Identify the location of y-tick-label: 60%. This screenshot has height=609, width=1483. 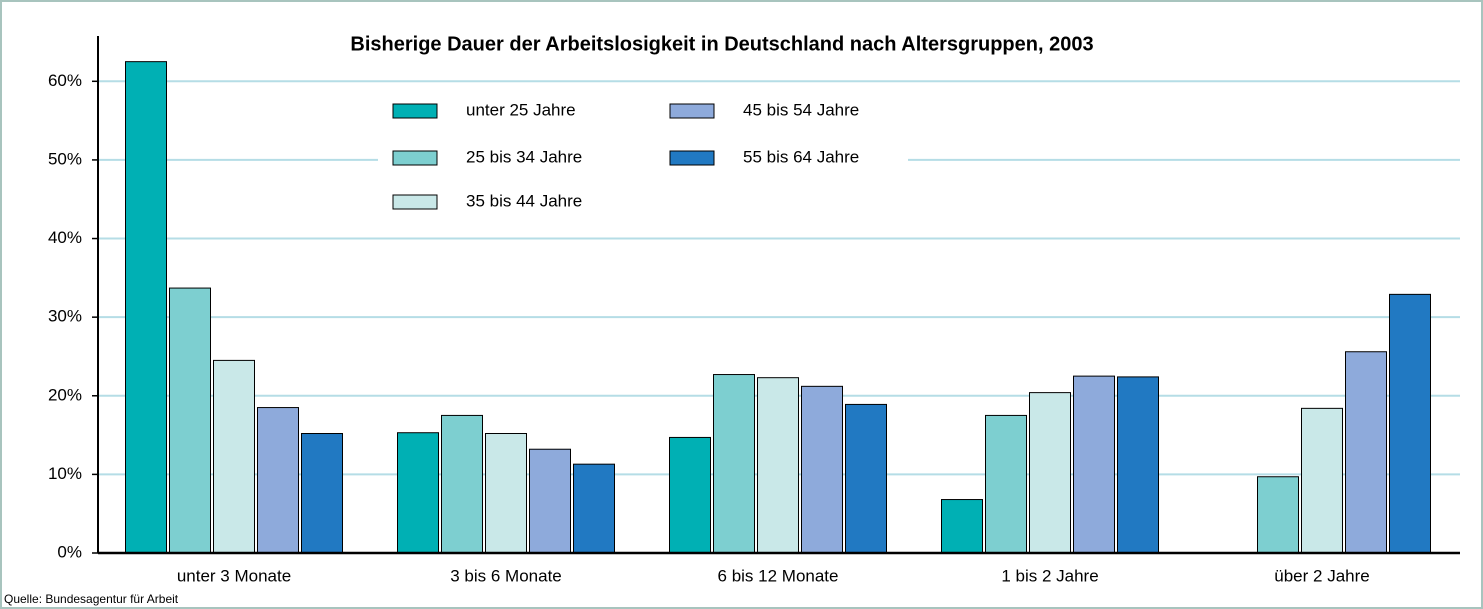
(65, 80).